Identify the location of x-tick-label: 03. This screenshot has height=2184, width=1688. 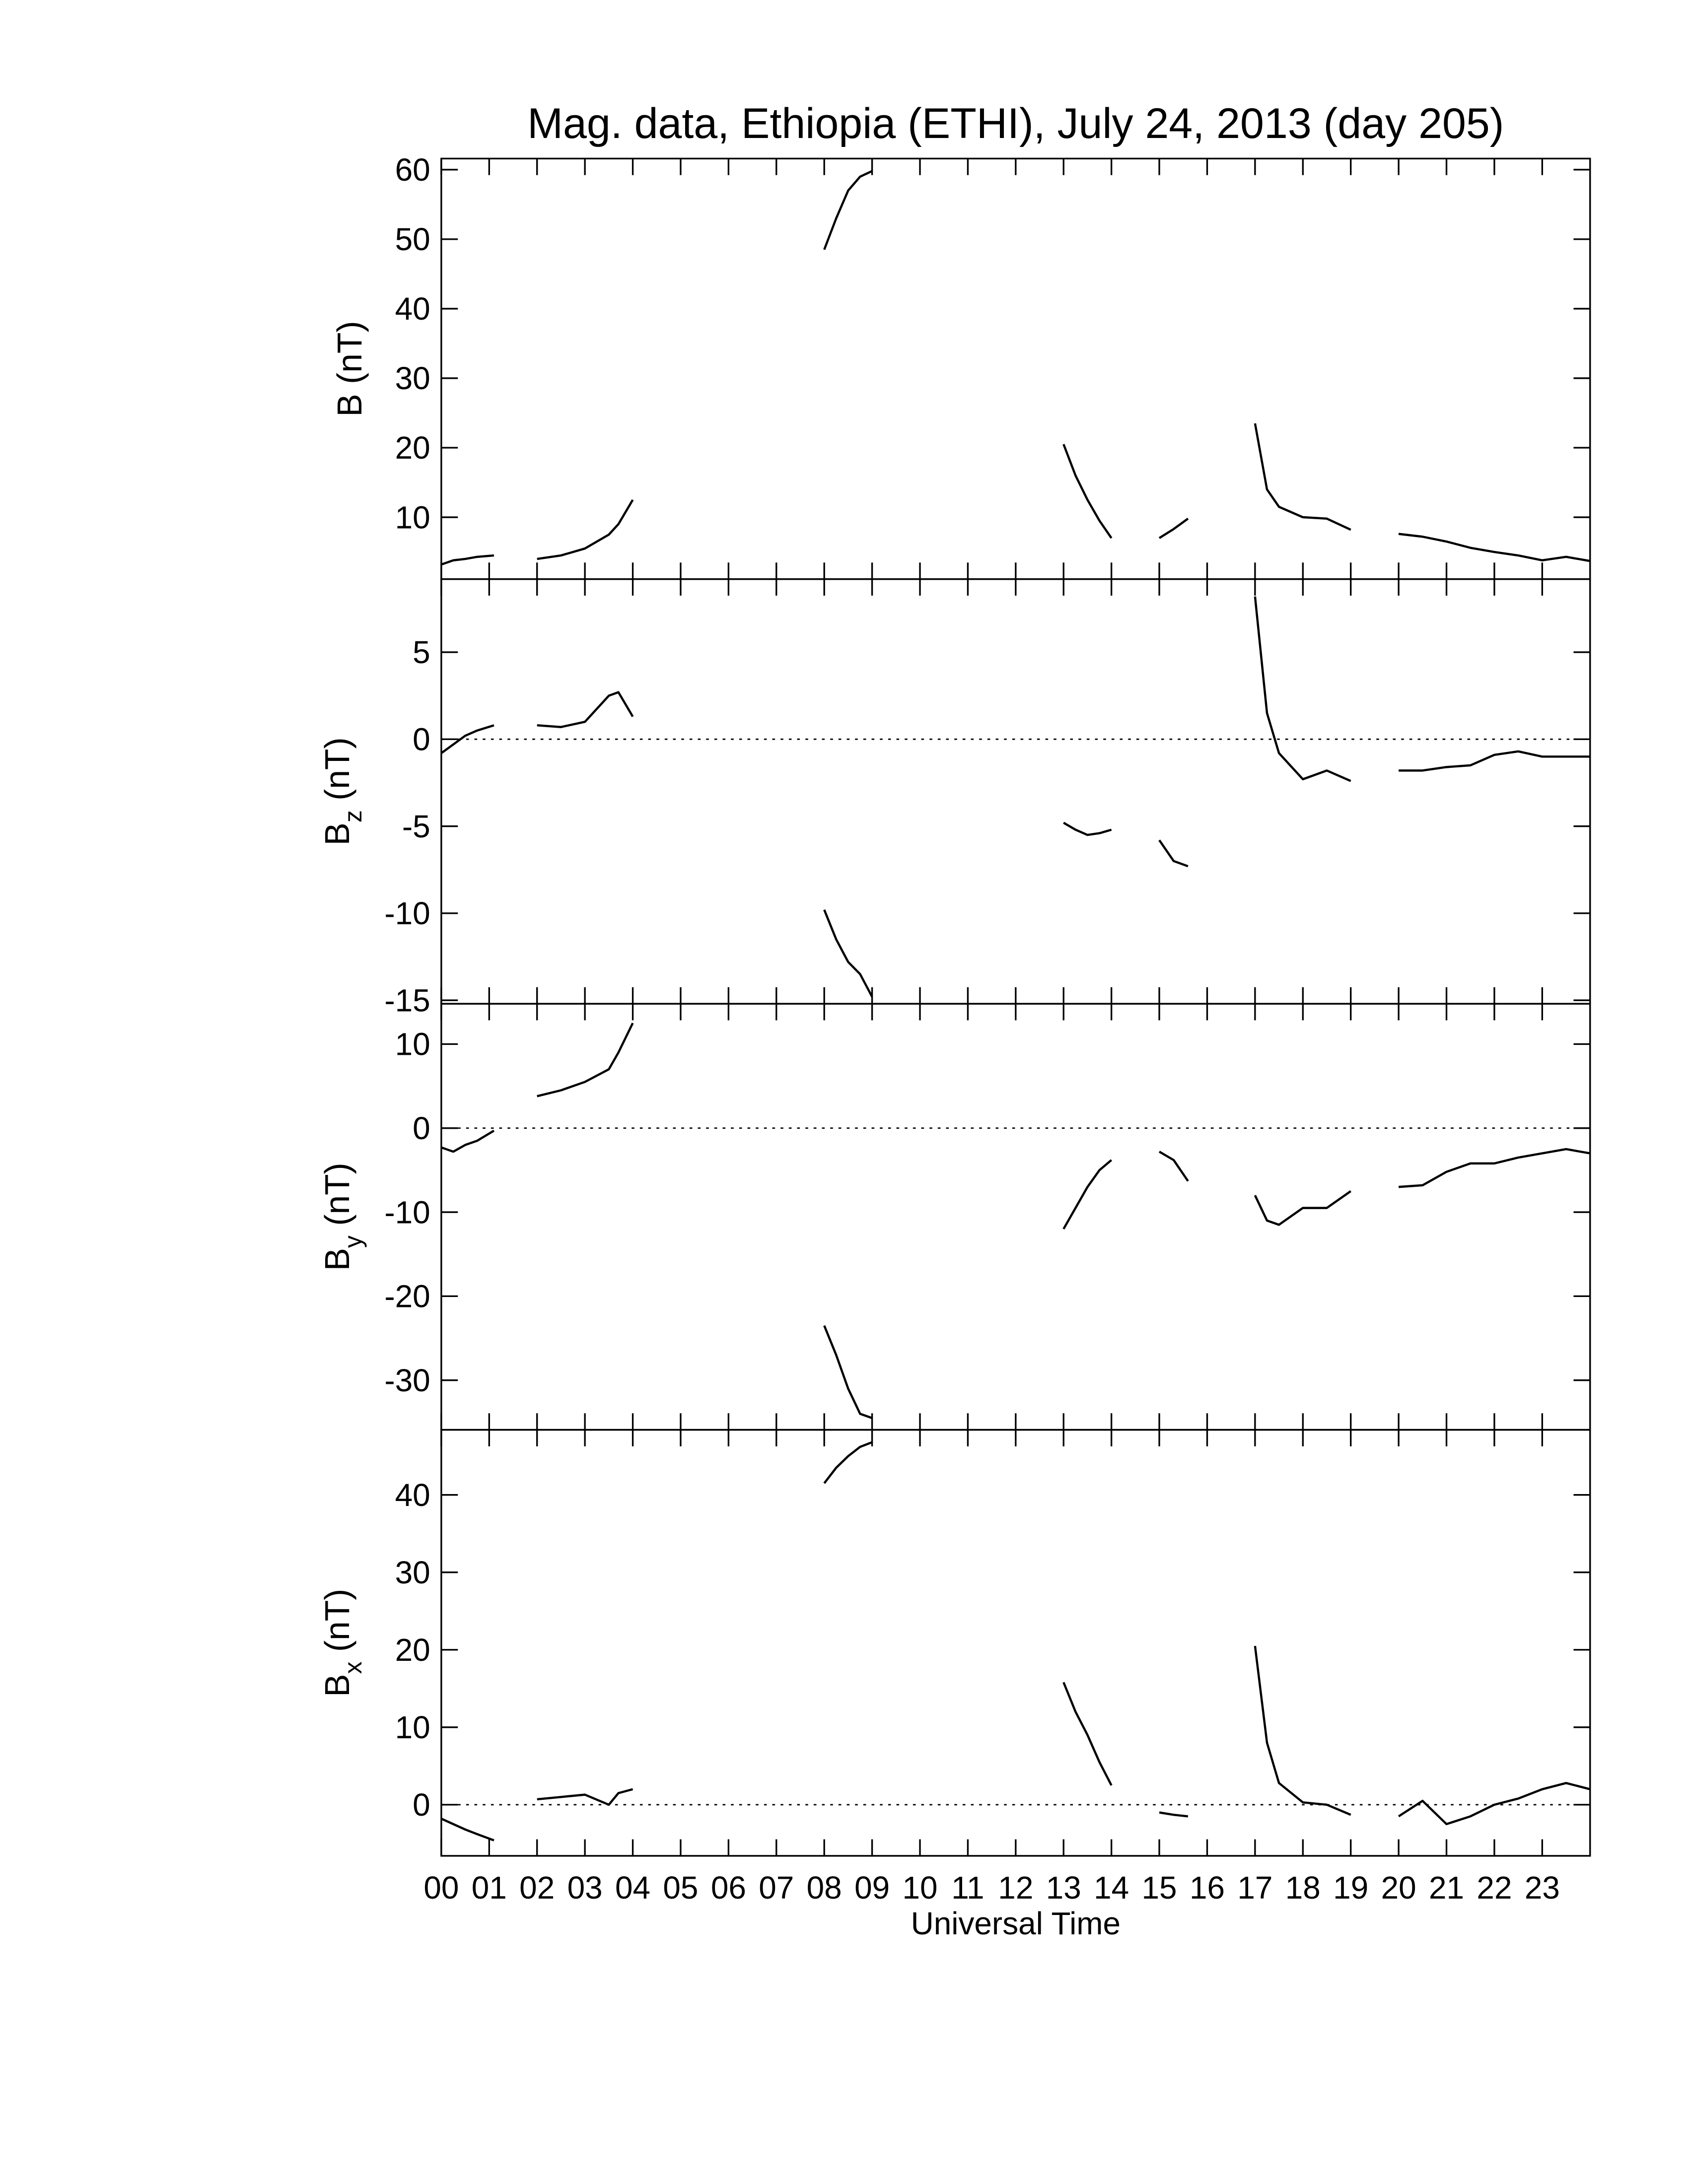
(585, 1888).